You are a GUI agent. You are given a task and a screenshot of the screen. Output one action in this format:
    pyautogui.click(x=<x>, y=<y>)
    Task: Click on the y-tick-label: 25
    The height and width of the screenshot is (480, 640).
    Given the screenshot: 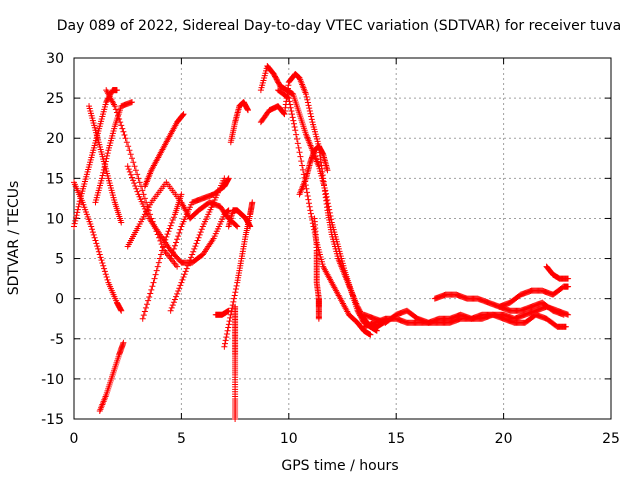 What is the action you would take?
    pyautogui.click(x=55, y=99)
    